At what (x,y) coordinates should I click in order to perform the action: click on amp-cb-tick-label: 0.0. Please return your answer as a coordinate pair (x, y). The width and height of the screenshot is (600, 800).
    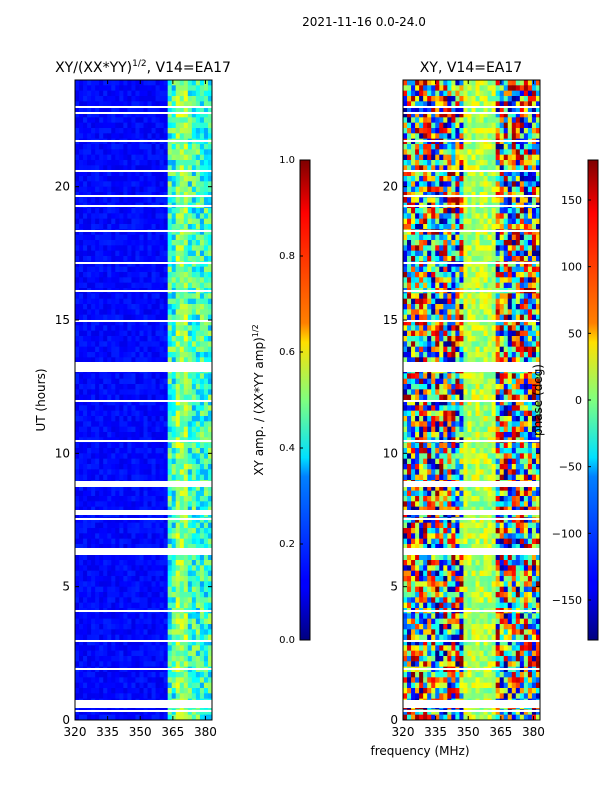
    Looking at the image, I should click on (287, 640).